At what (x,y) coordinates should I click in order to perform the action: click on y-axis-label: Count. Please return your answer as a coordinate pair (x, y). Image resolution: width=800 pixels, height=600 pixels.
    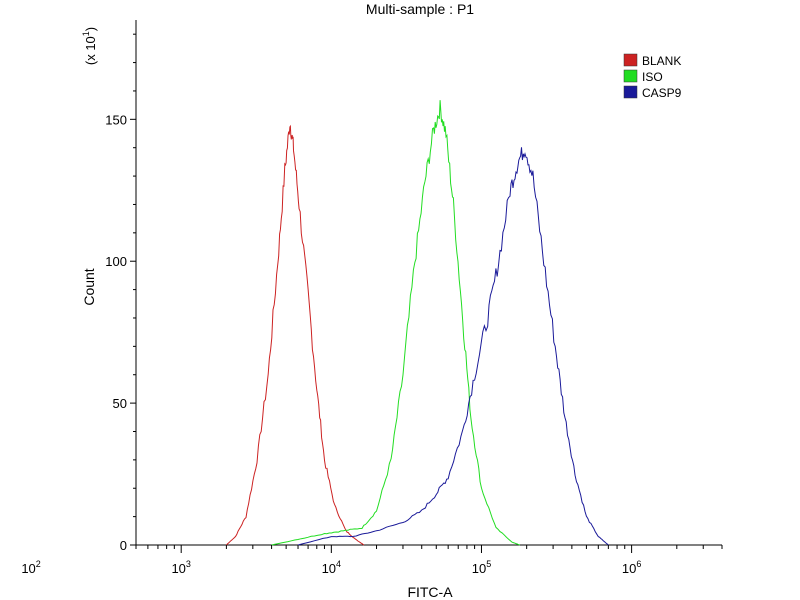
    Looking at the image, I should click on (89, 286).